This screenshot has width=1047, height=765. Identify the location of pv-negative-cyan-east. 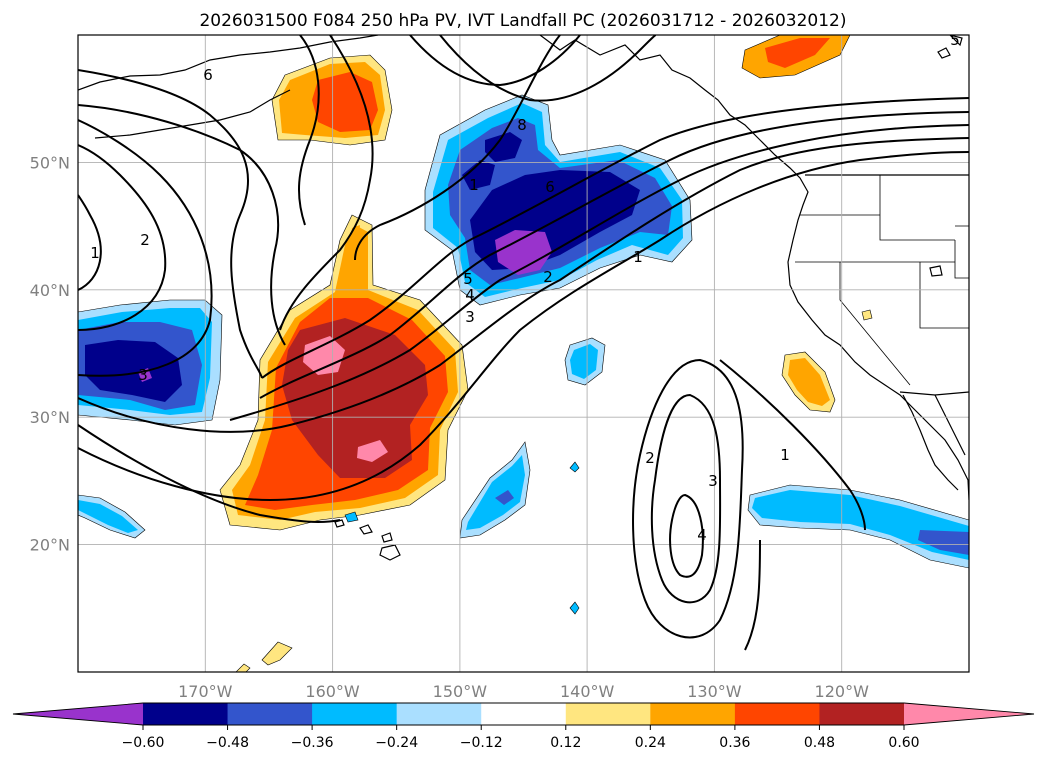
(860, 525).